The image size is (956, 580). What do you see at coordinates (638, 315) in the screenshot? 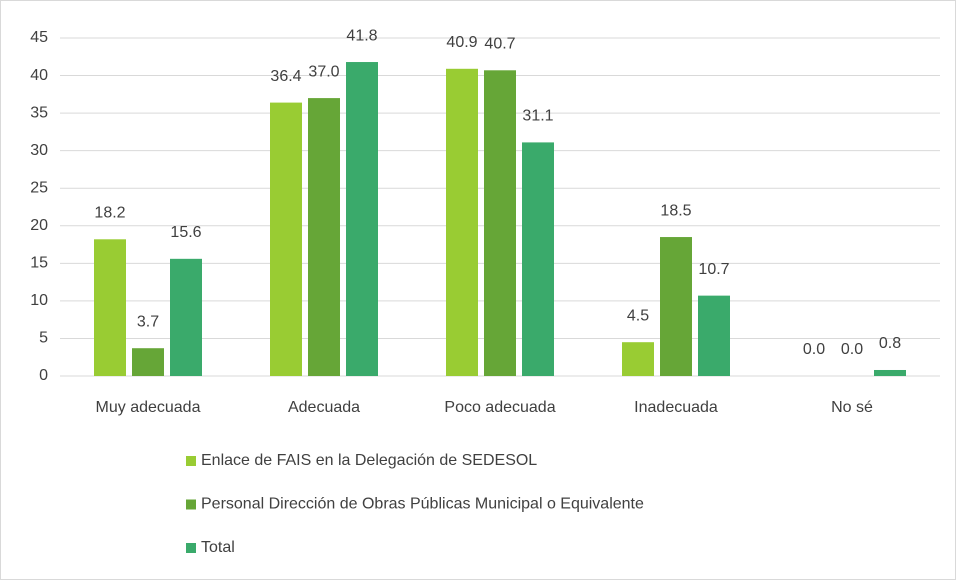
I see `value-label: 4.5` at bounding box center [638, 315].